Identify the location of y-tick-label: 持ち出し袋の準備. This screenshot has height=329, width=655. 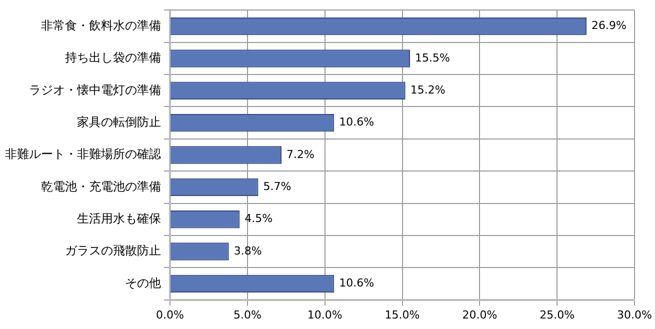
(113, 57).